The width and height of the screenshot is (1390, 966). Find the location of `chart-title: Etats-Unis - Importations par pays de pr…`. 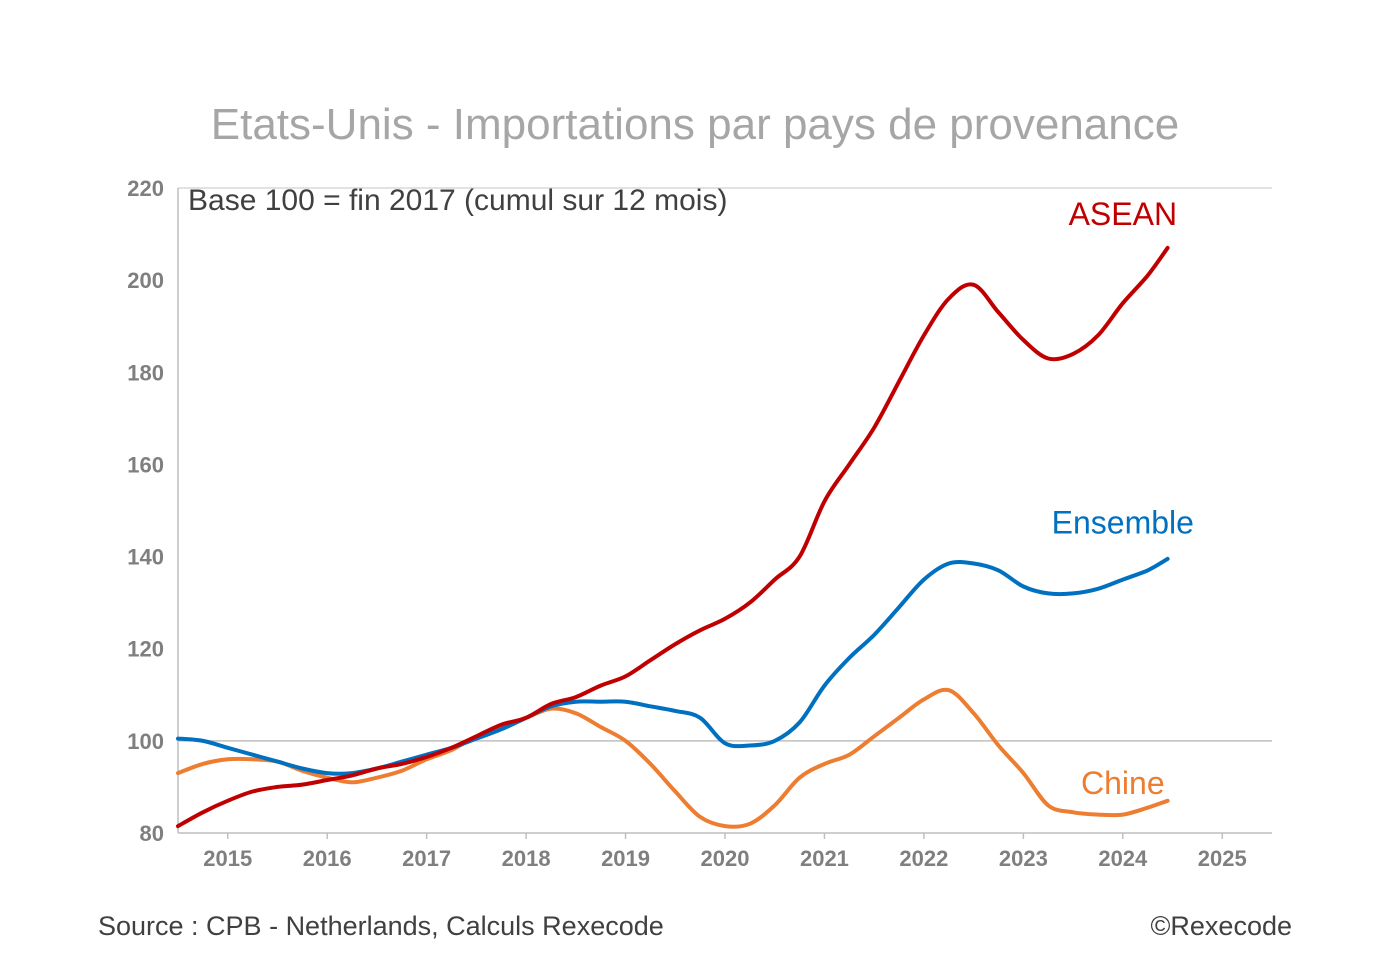

chart-title: Etats-Unis - Importations par pays de pr… is located at coordinates (695, 124).